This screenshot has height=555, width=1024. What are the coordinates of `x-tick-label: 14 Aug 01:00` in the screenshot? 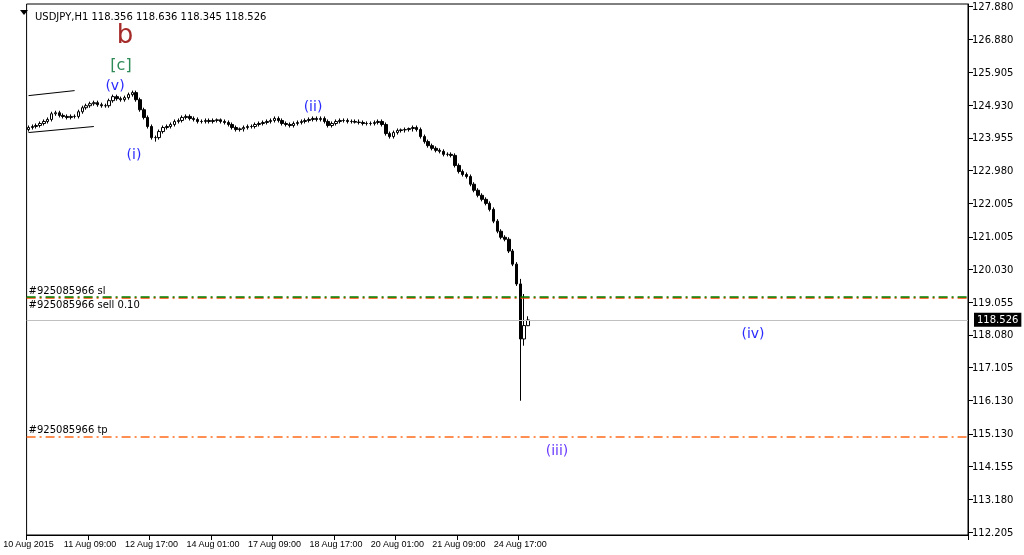 It's located at (213, 543).